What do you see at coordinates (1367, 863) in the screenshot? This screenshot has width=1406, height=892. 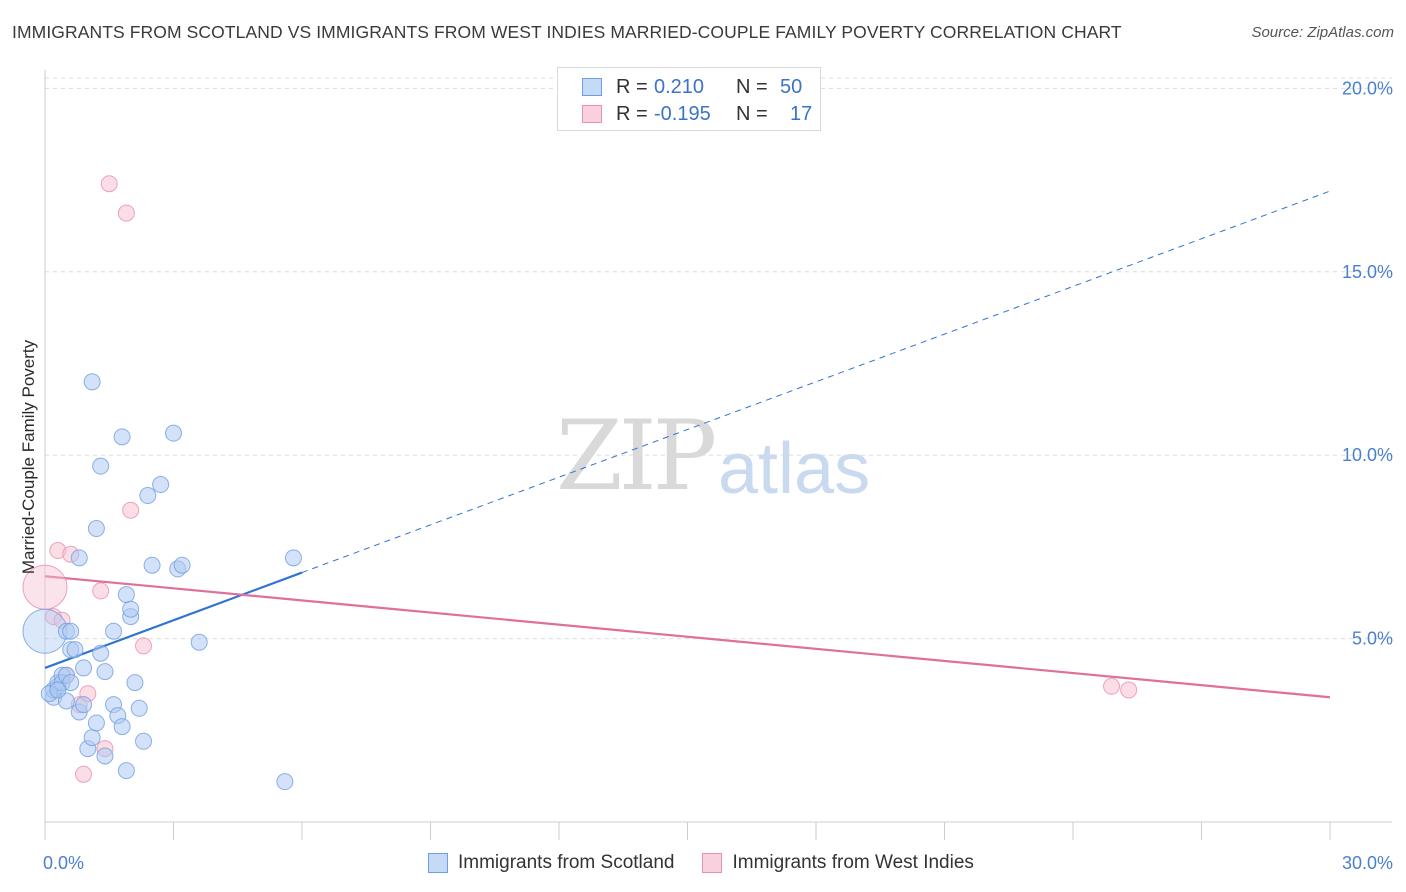 I see `x-tick-label: 30.0%` at bounding box center [1367, 863].